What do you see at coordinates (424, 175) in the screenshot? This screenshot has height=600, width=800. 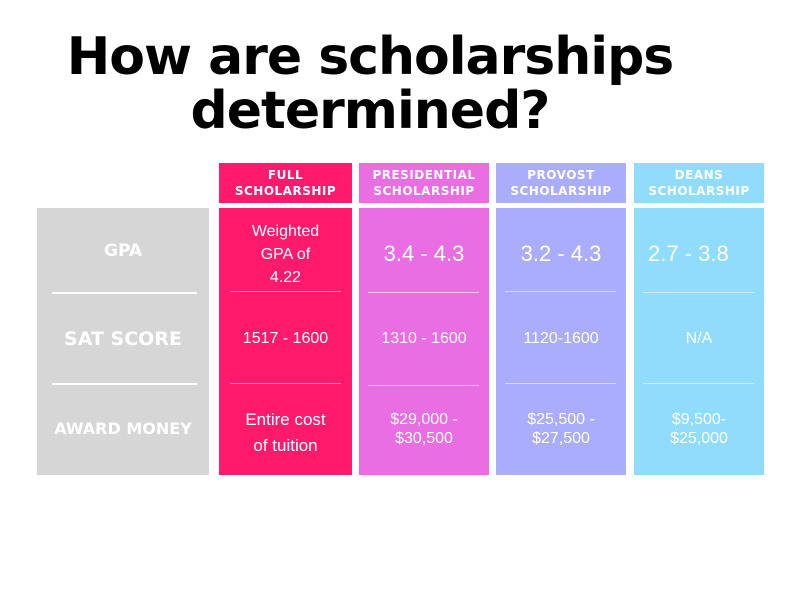 I see `header-presidential-line-1: PRESIDENTIAL` at bounding box center [424, 175].